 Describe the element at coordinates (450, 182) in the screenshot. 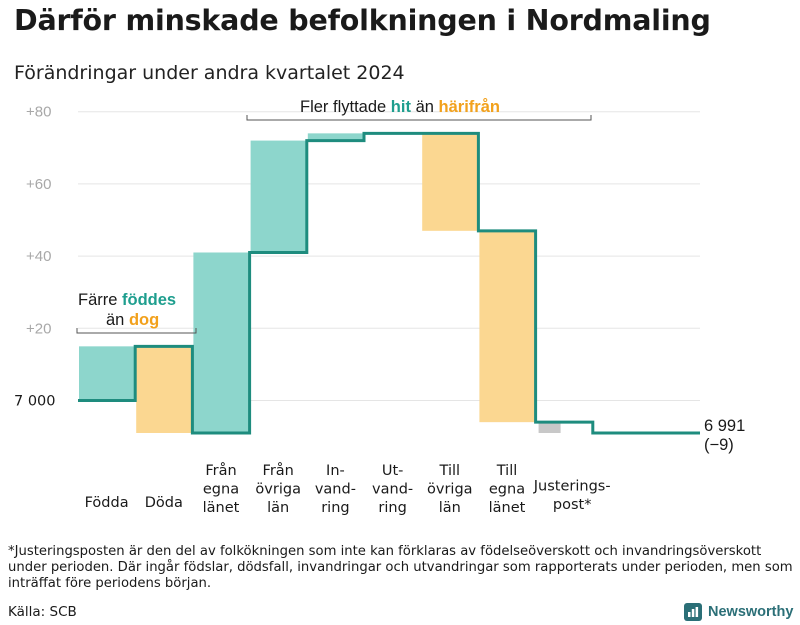

I see `bar-till_ovriga` at that location.